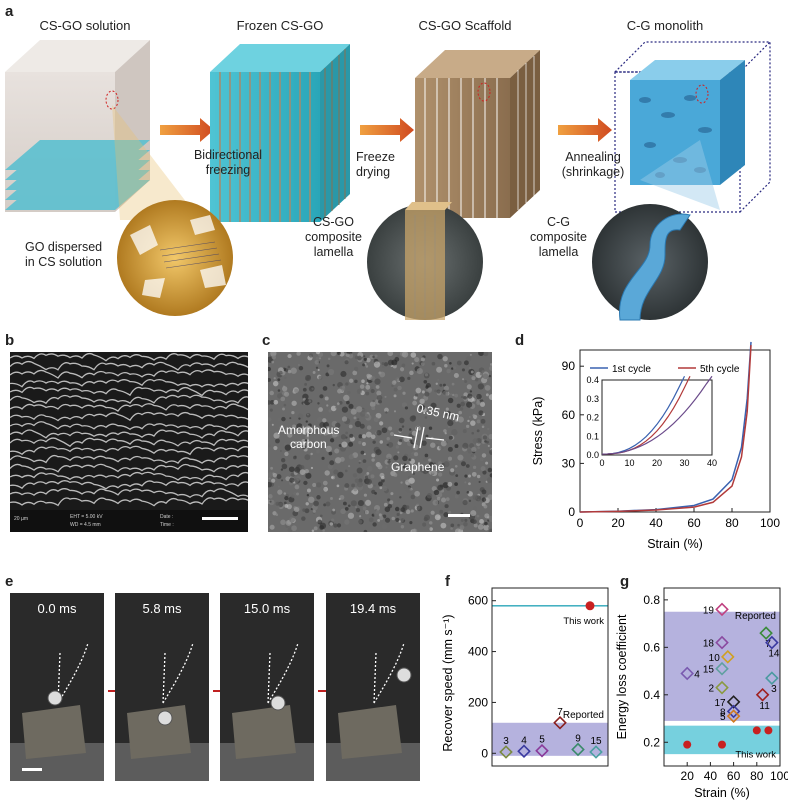  Describe the element at coordinates (57, 687) in the screenshot. I see `photo-frame-1: 0.0 ms` at that location.